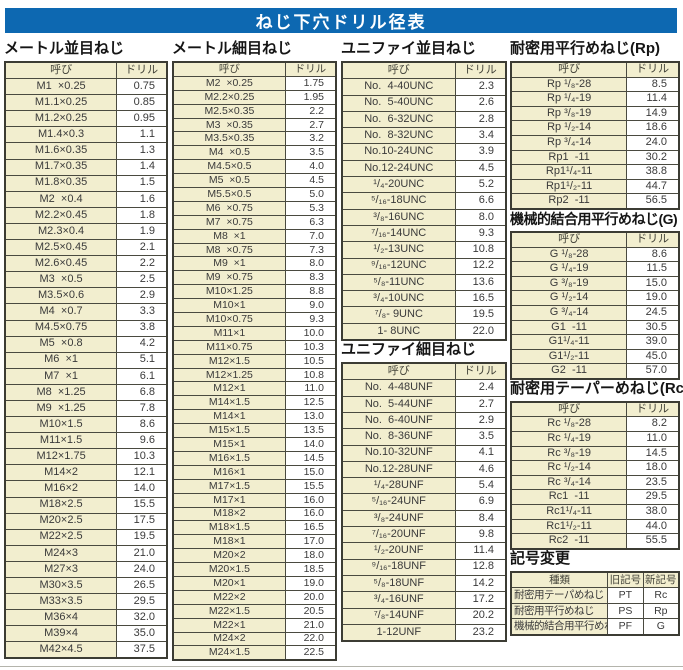 This screenshot has height=670, width=683. What do you see at coordinates (229, 458) in the screenshot?
I see `thread-designation-cell: M16×1.5` at bounding box center [229, 458].